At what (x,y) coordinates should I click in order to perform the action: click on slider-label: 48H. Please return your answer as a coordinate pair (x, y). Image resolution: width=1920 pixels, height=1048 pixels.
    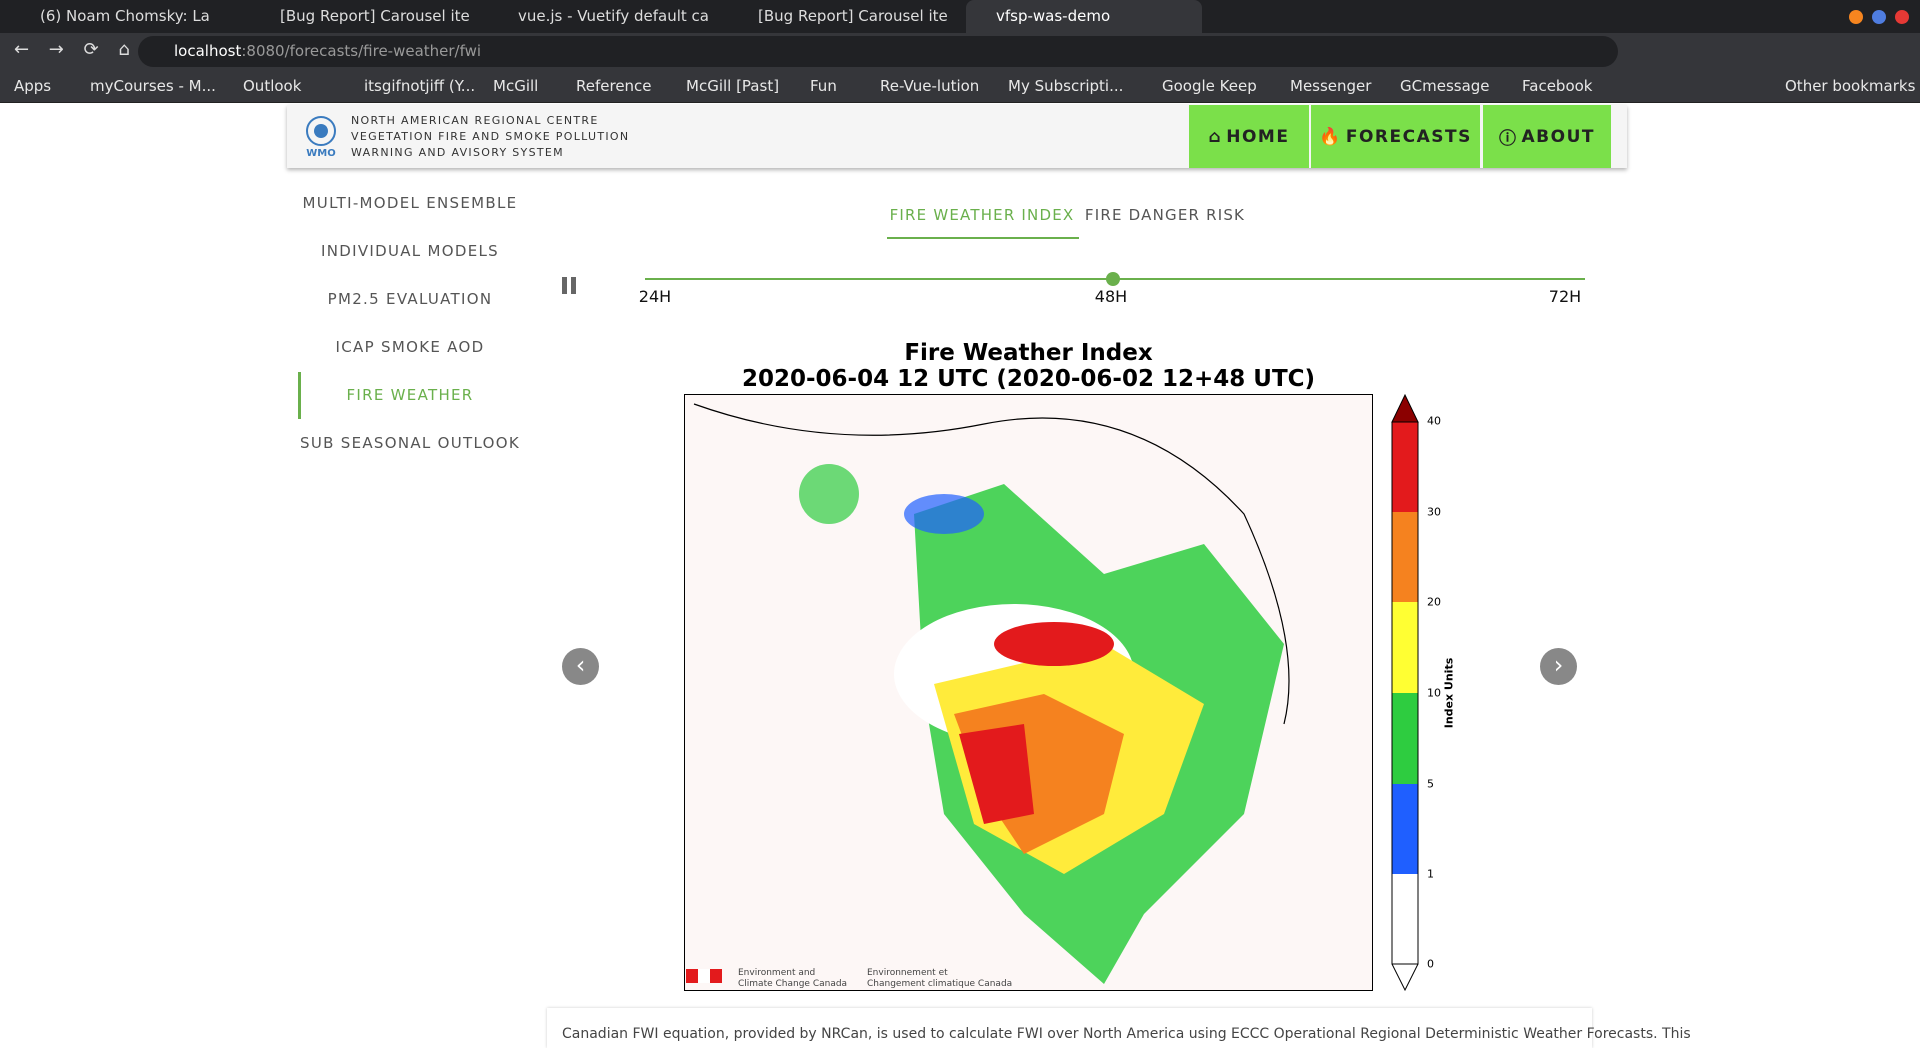
    Looking at the image, I should click on (1111, 296).